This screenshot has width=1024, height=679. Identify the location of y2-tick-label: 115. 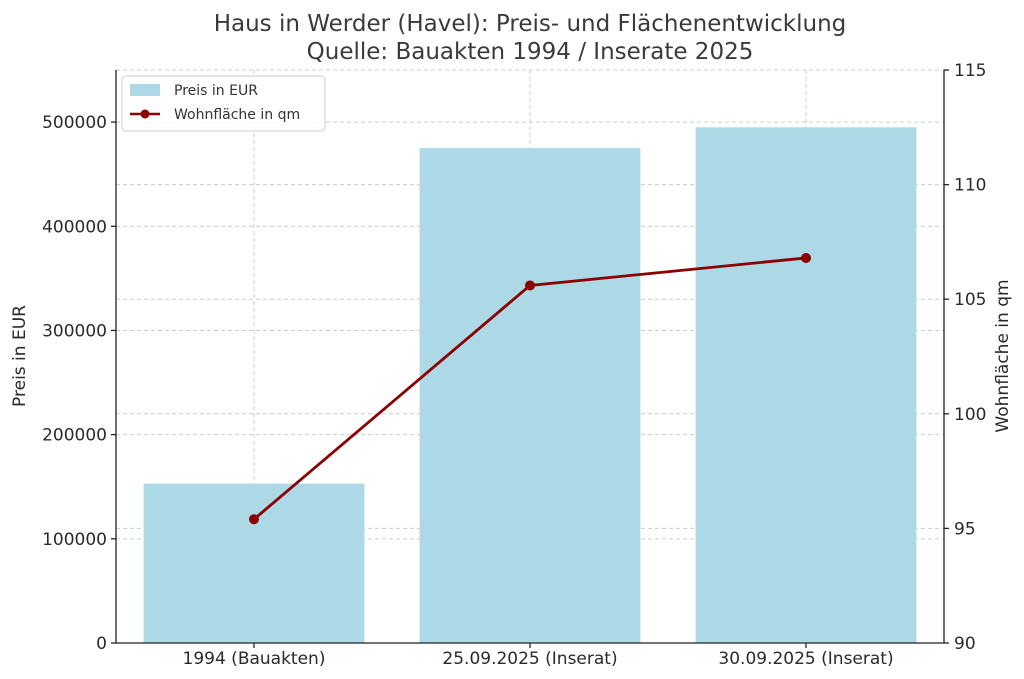
(970, 71).